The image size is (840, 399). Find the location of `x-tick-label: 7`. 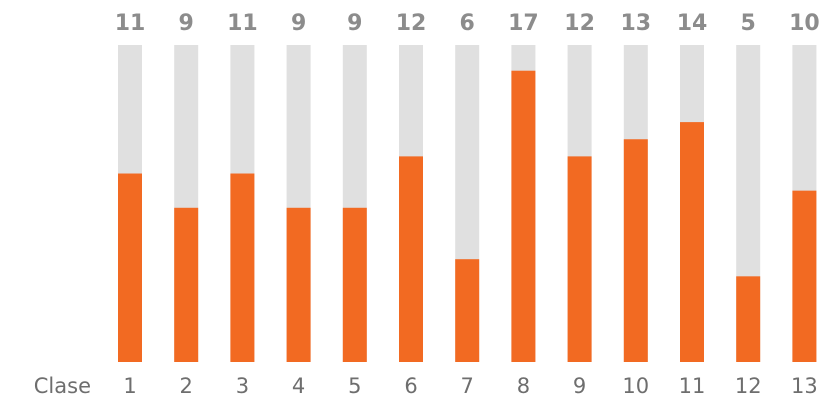

x-tick-label: 7 is located at coordinates (467, 386).